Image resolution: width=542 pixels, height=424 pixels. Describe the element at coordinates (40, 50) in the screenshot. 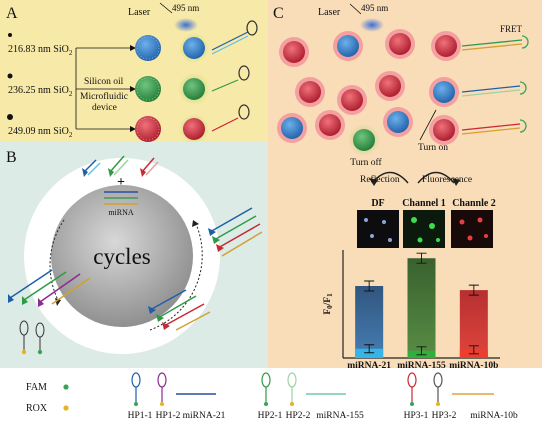

I see `particle-label-1: 216.83 nm SiO2` at that location.